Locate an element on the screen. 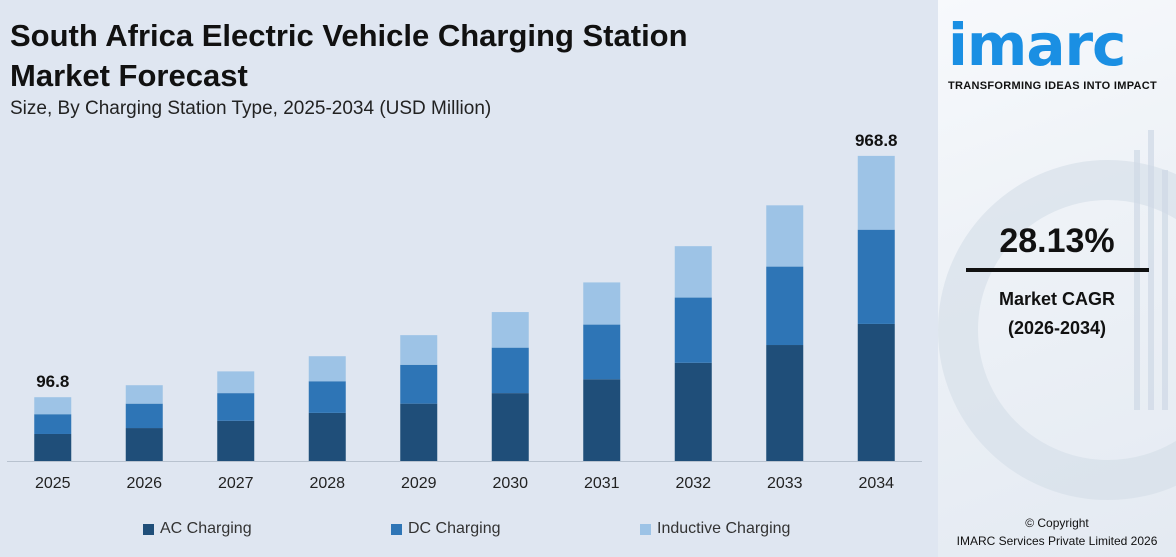 This screenshot has width=1176, height=557. legend-item-ac: AC Charging is located at coordinates (197, 529).